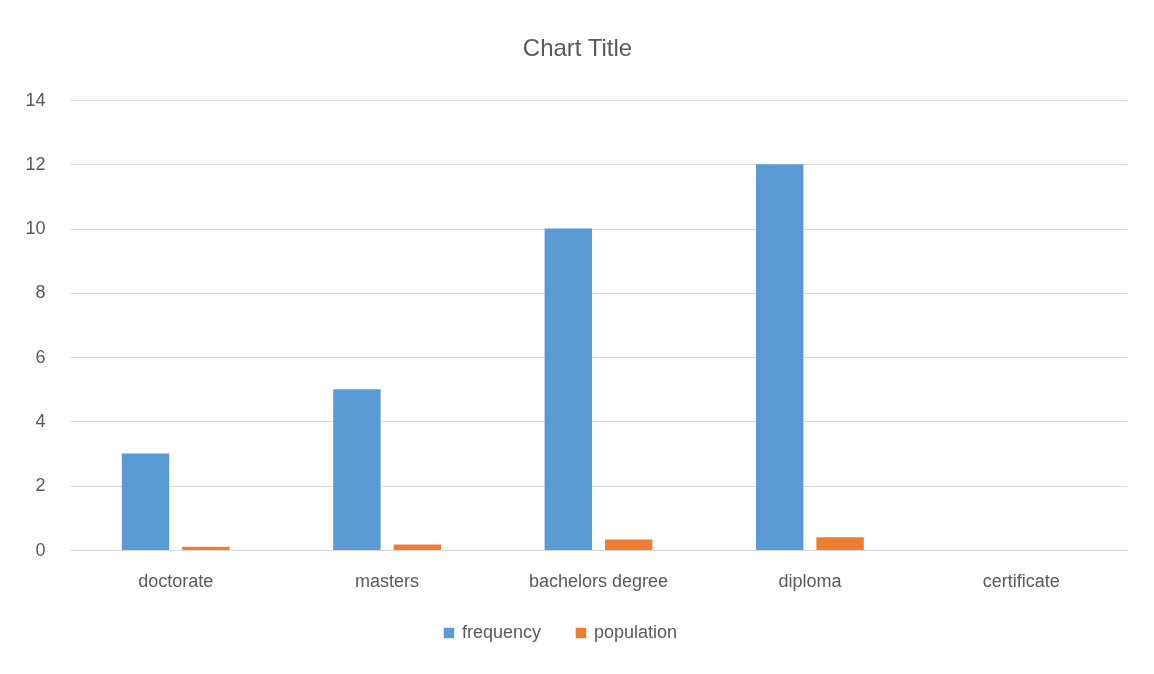 The image size is (1154, 674). I want to click on x-tick-label: masters, so click(387, 580).